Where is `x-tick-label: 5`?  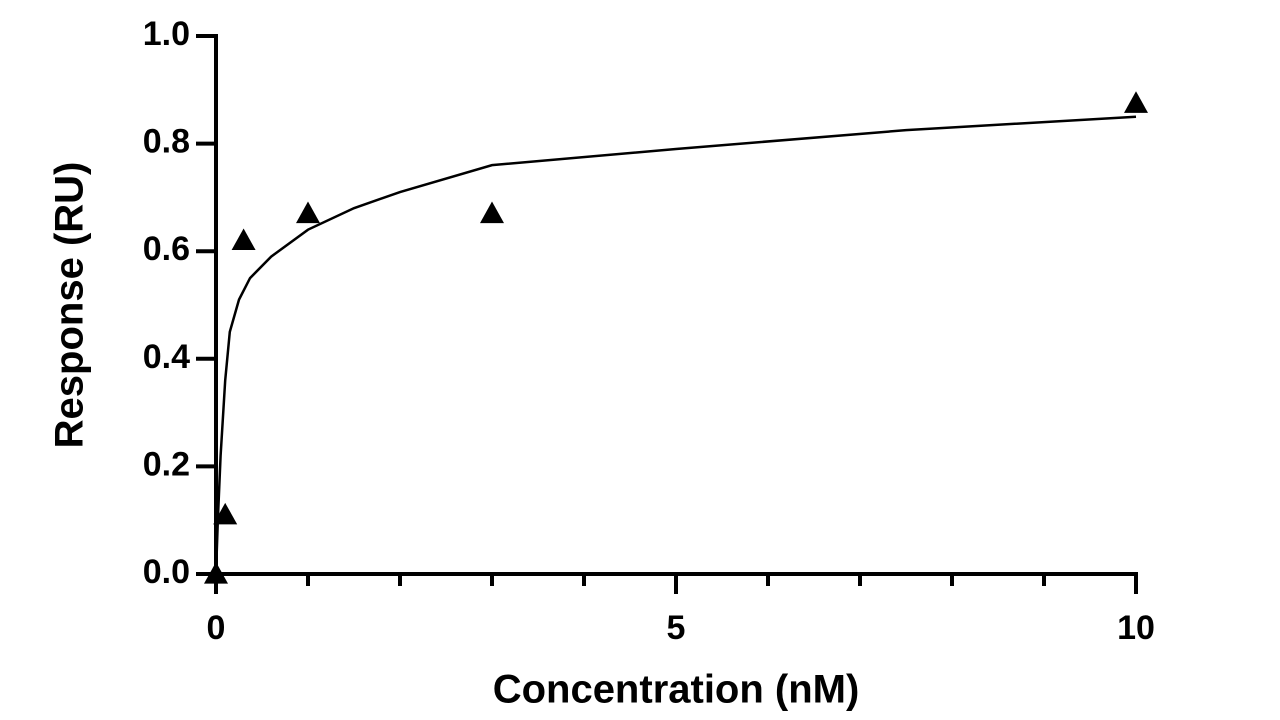
x-tick-label: 5 is located at coordinates (676, 628).